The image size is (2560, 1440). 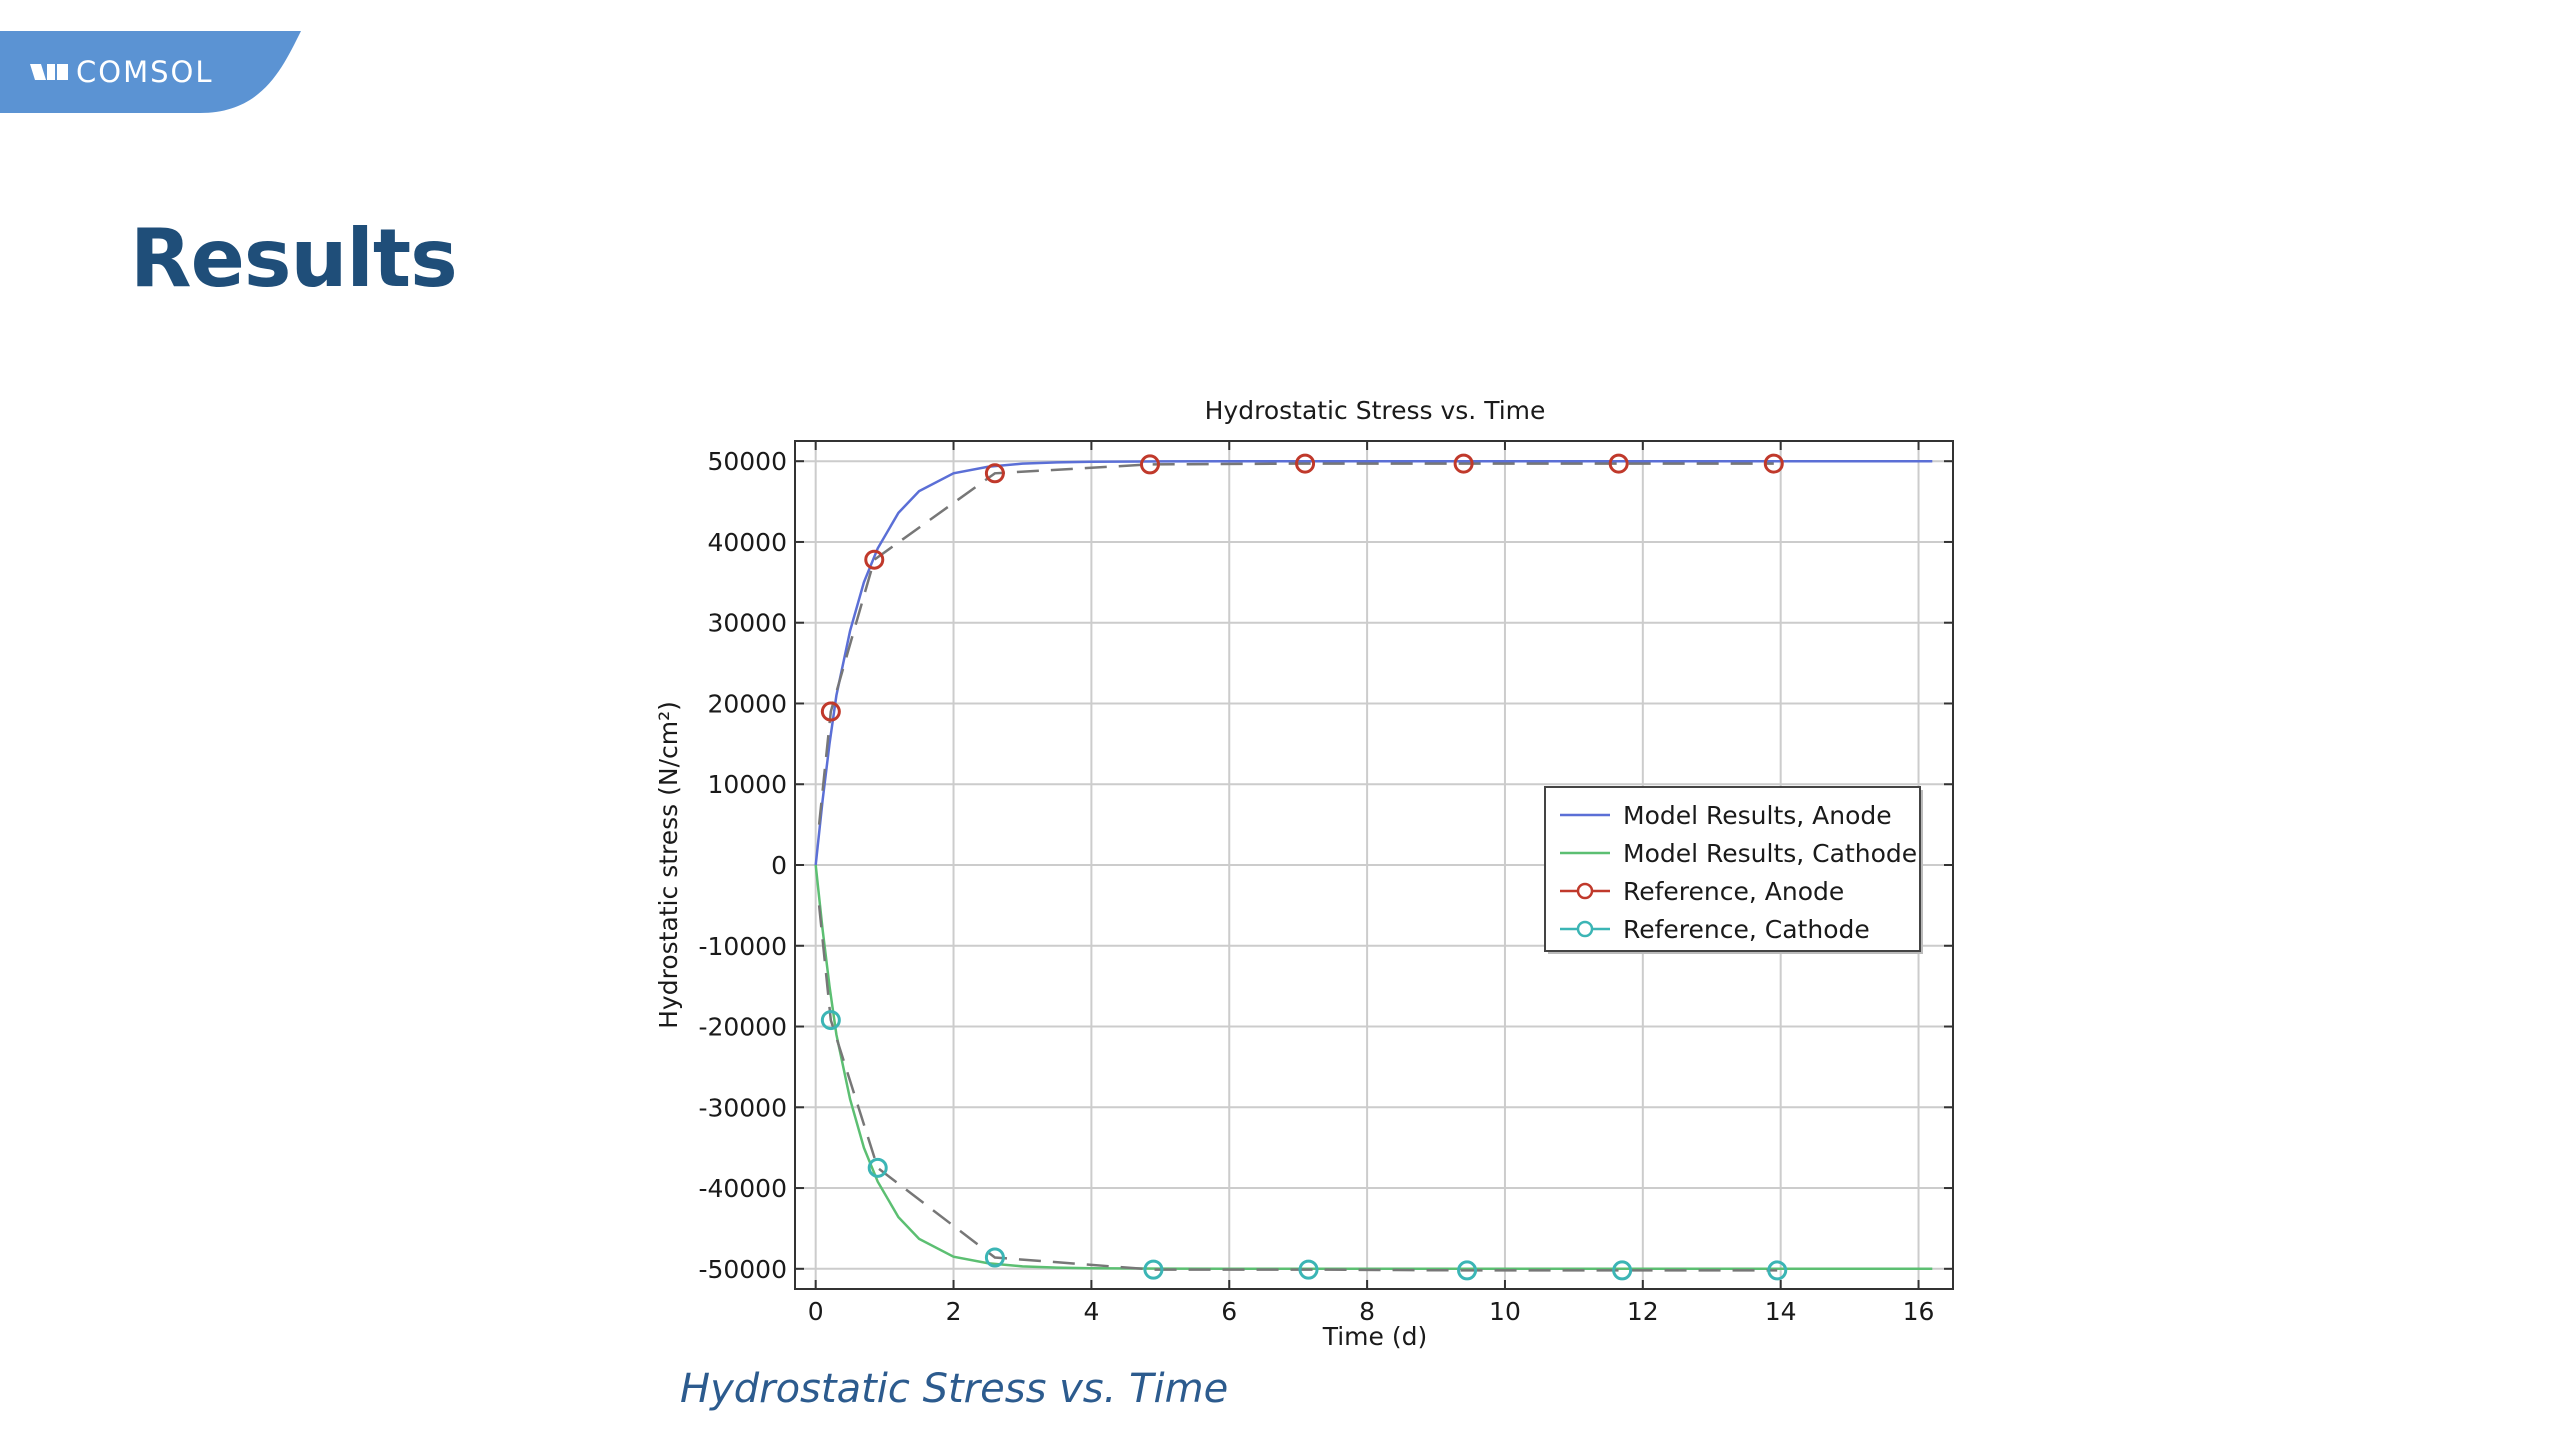 What do you see at coordinates (779, 865) in the screenshot?
I see `y-tick-label: 0` at bounding box center [779, 865].